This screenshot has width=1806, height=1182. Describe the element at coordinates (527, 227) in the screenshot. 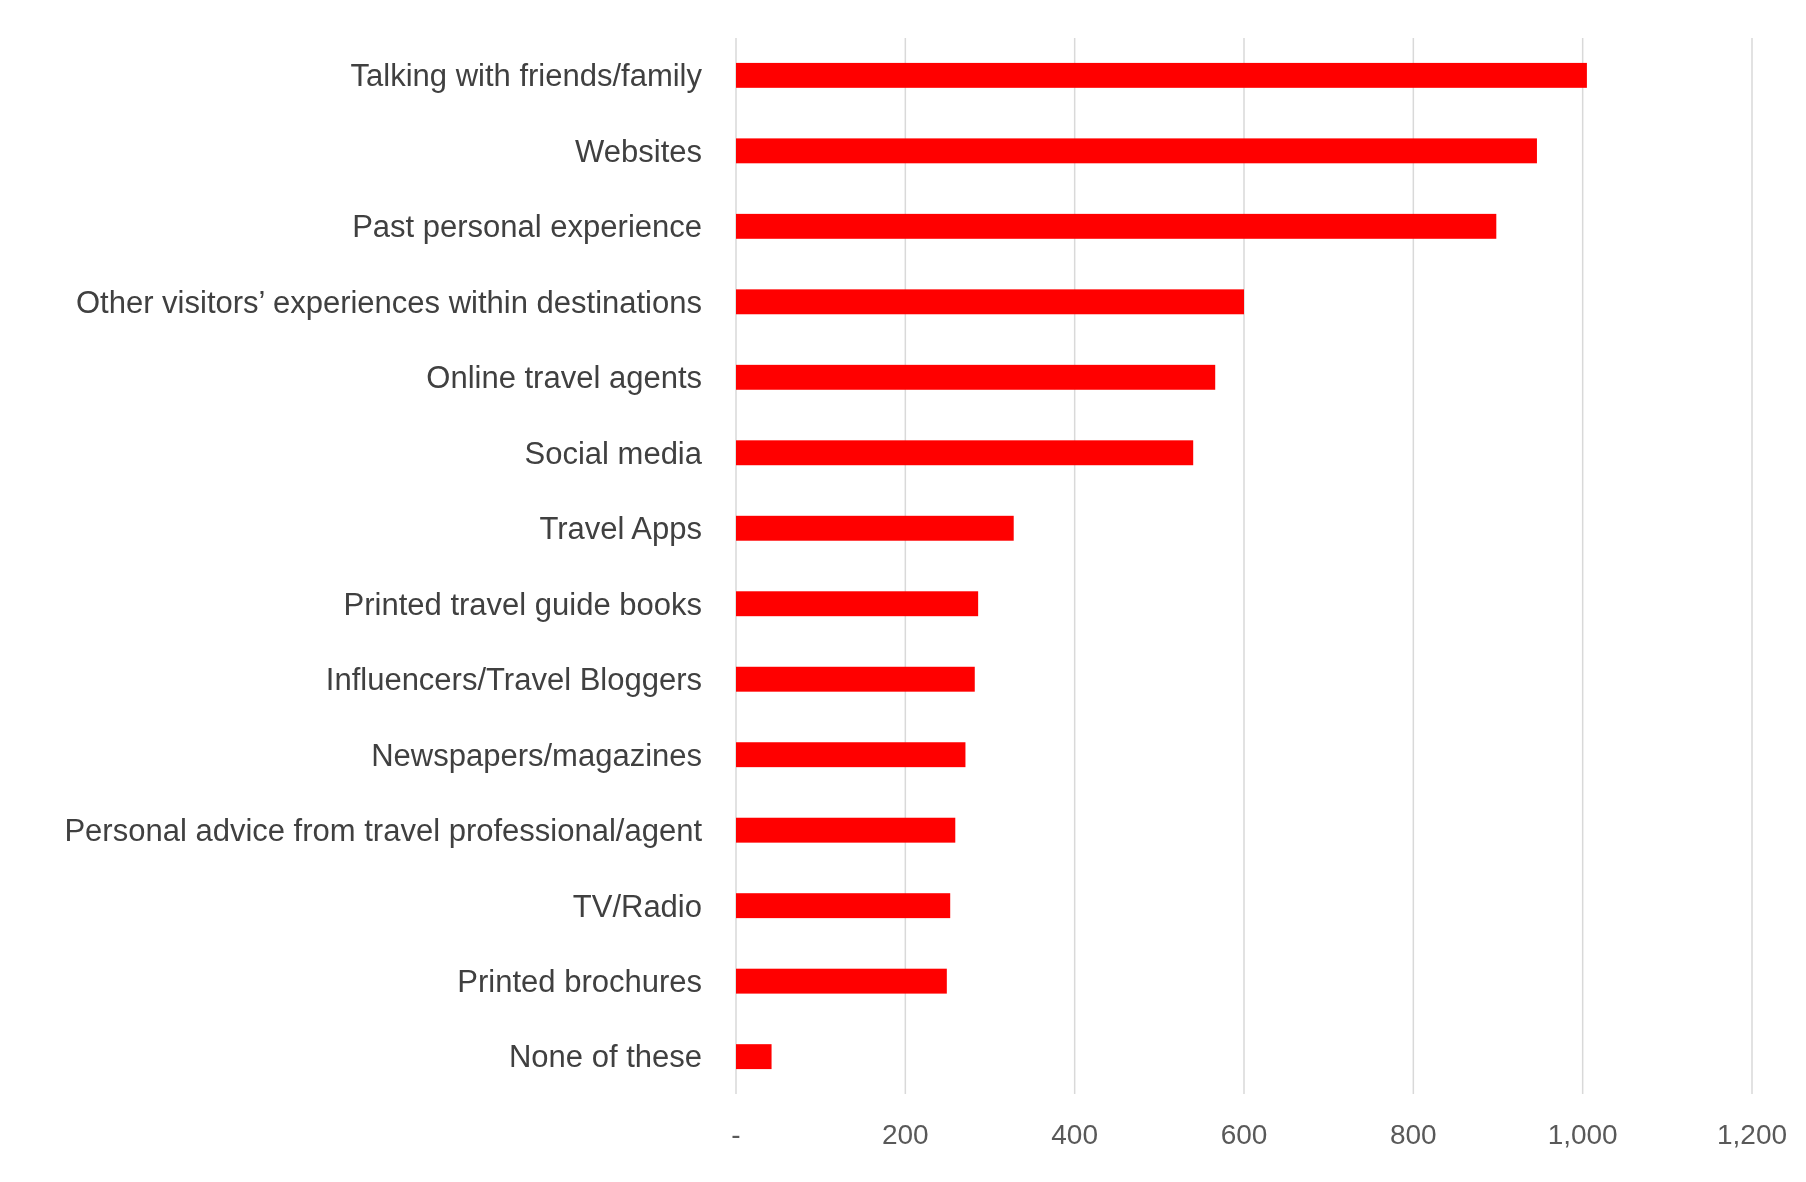

I see `y-tick-label: Past personal experience` at that location.